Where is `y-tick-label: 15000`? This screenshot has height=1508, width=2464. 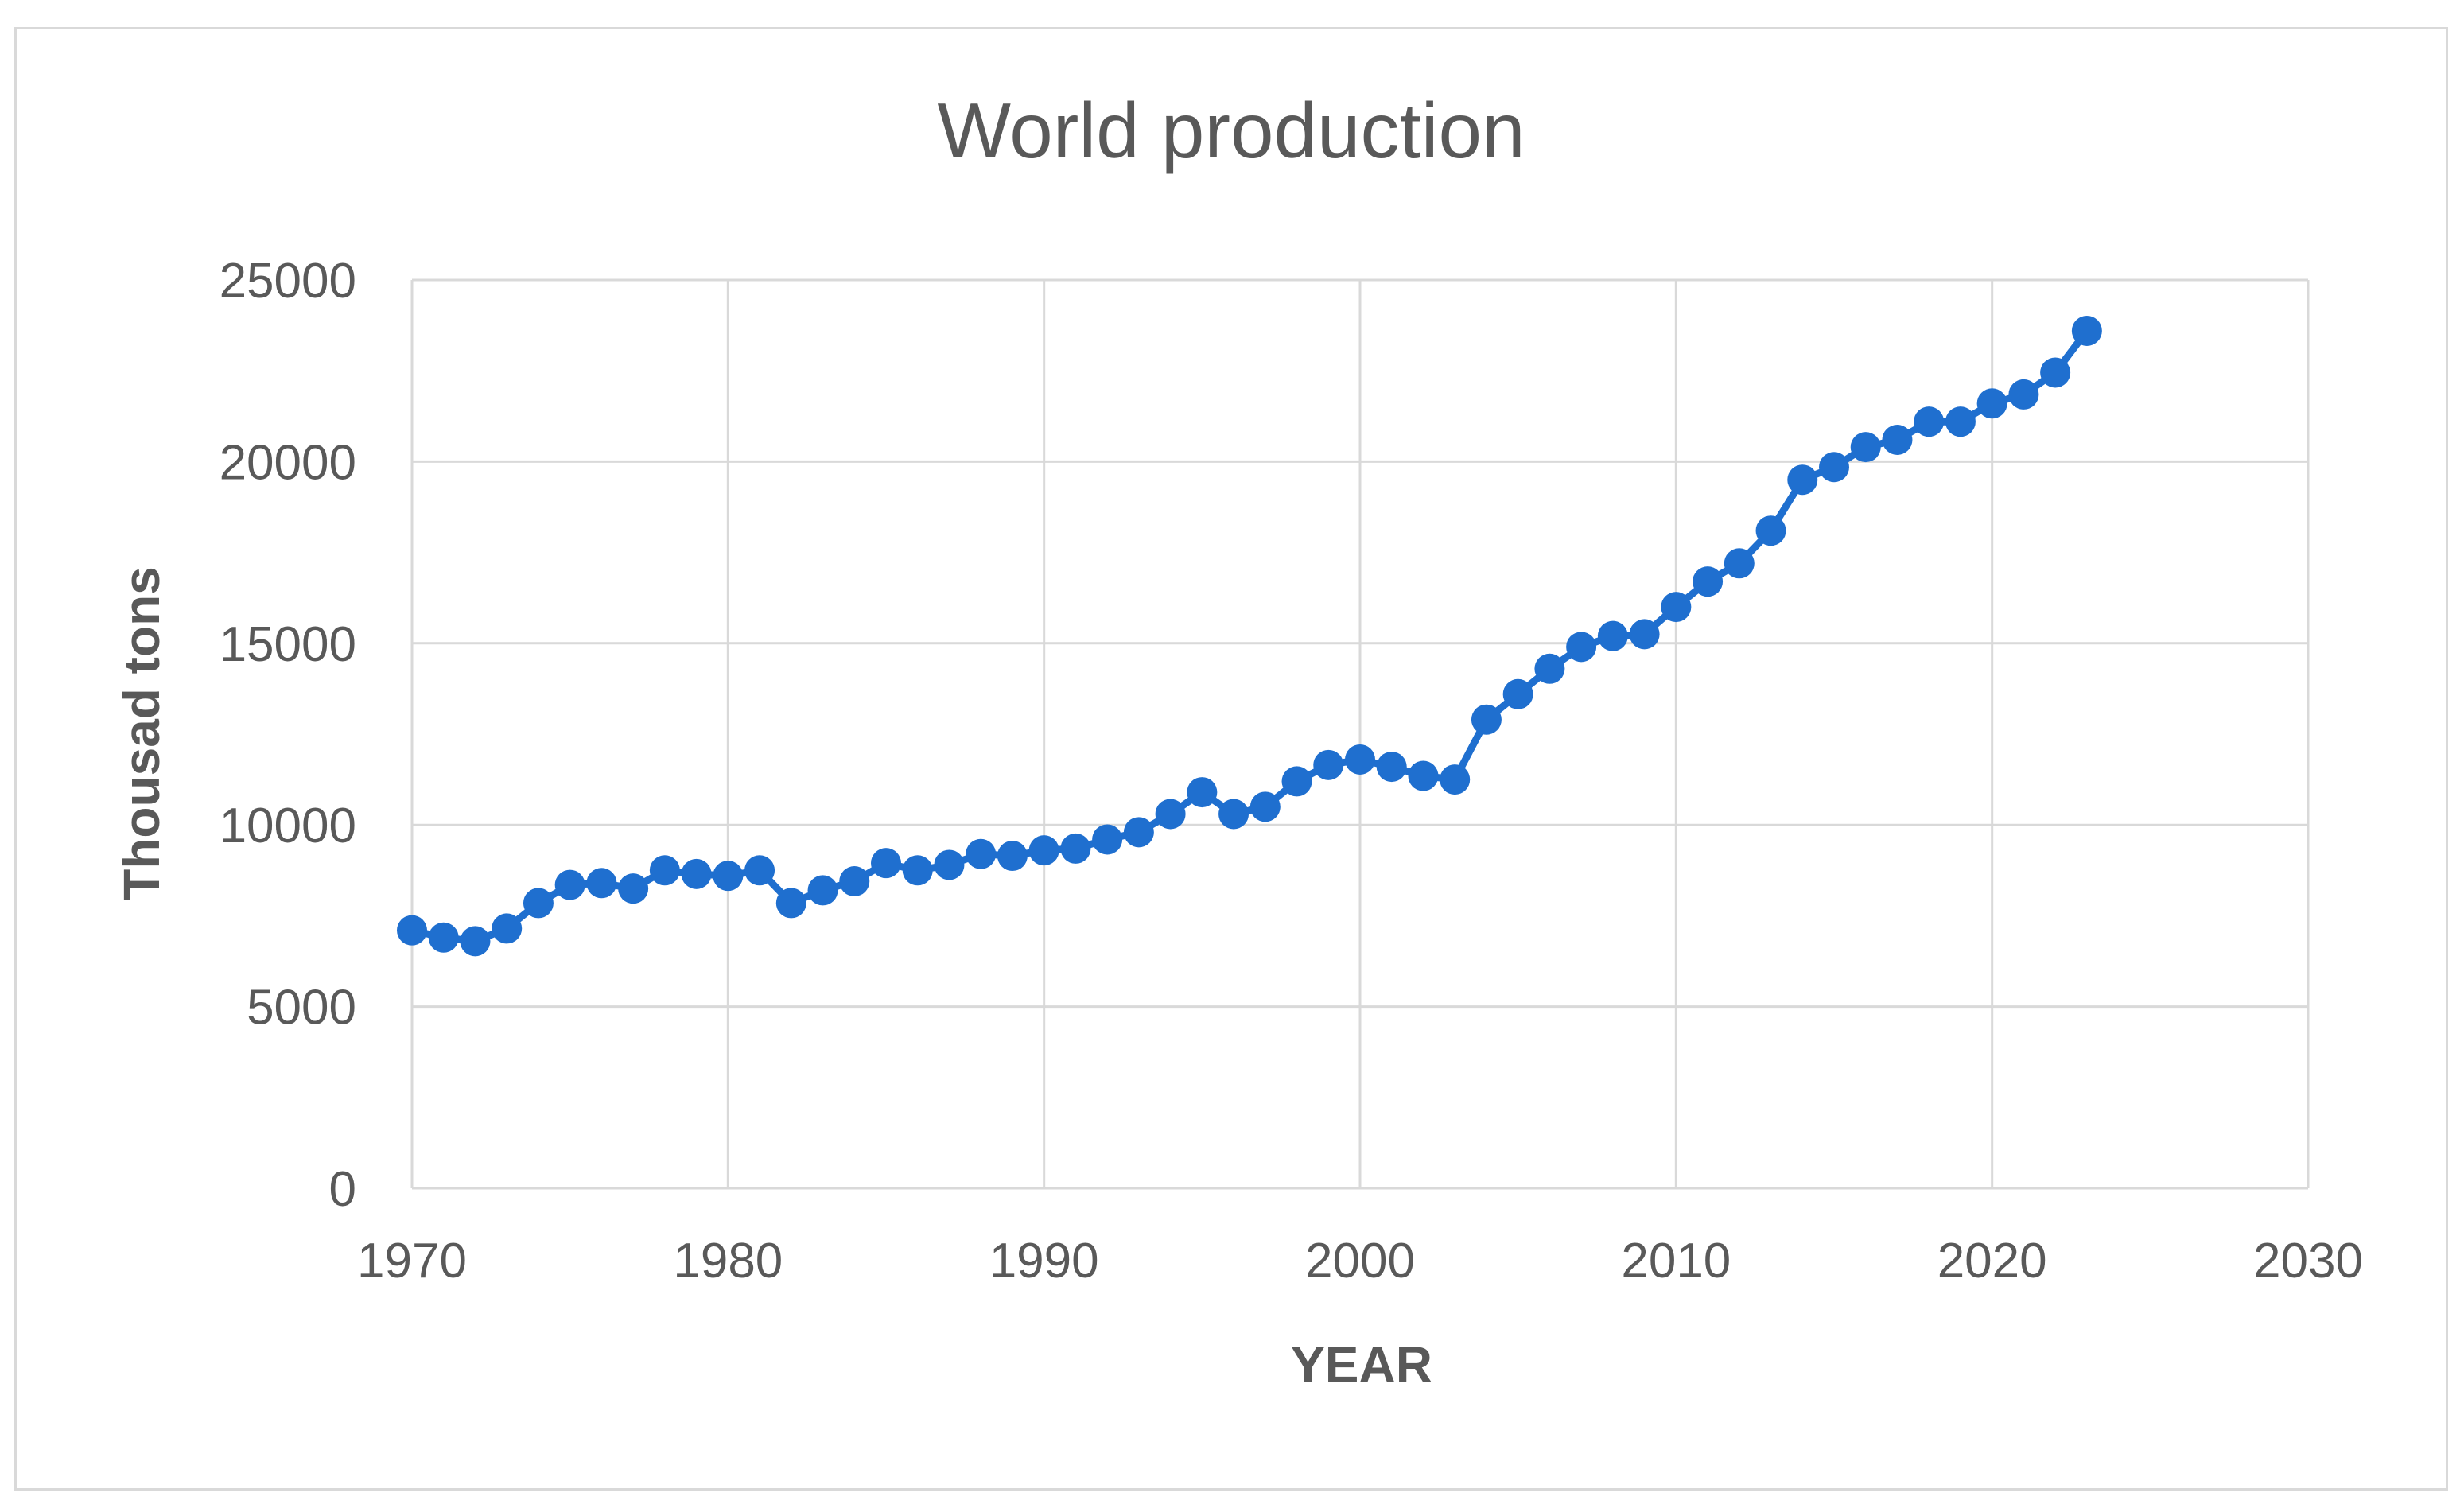
y-tick-label: 15000 is located at coordinates (288, 644).